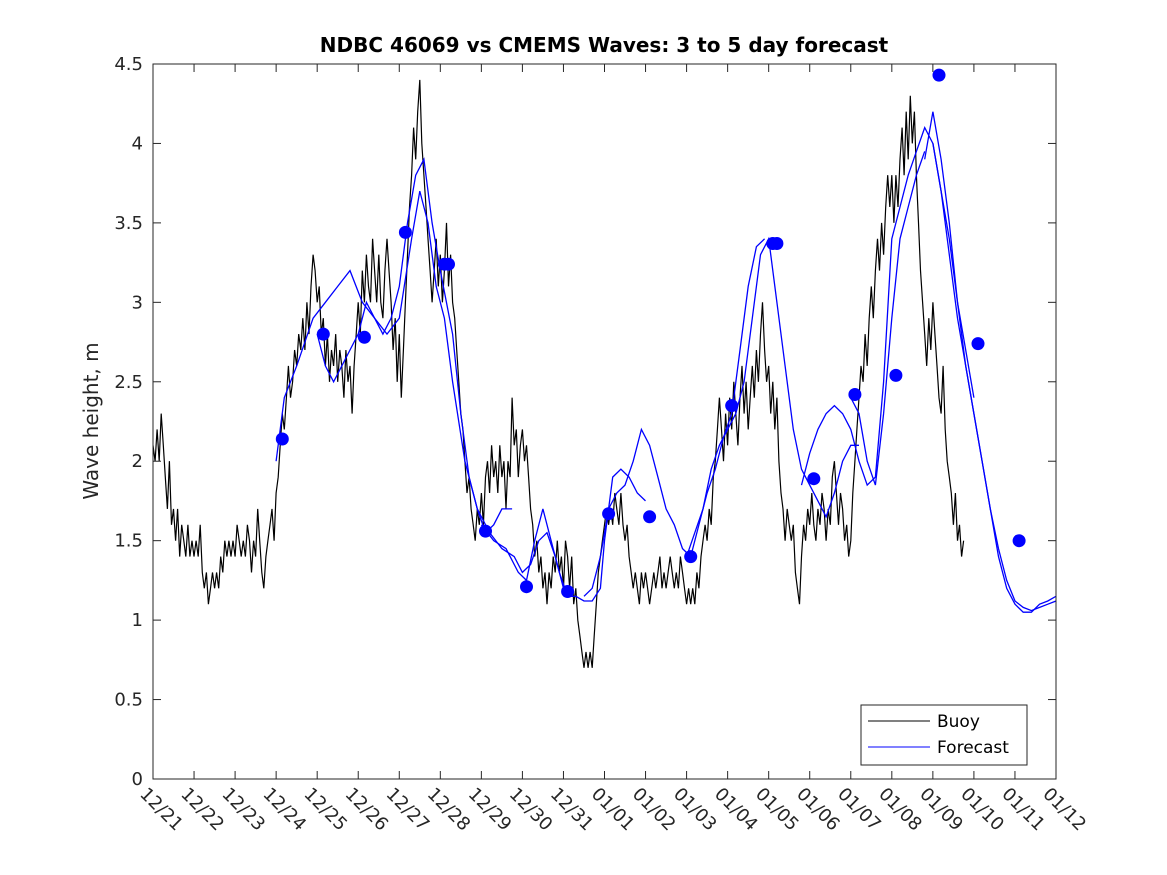  Describe the element at coordinates (973, 748) in the screenshot. I see `legend-forecast-label: Forecast` at that location.